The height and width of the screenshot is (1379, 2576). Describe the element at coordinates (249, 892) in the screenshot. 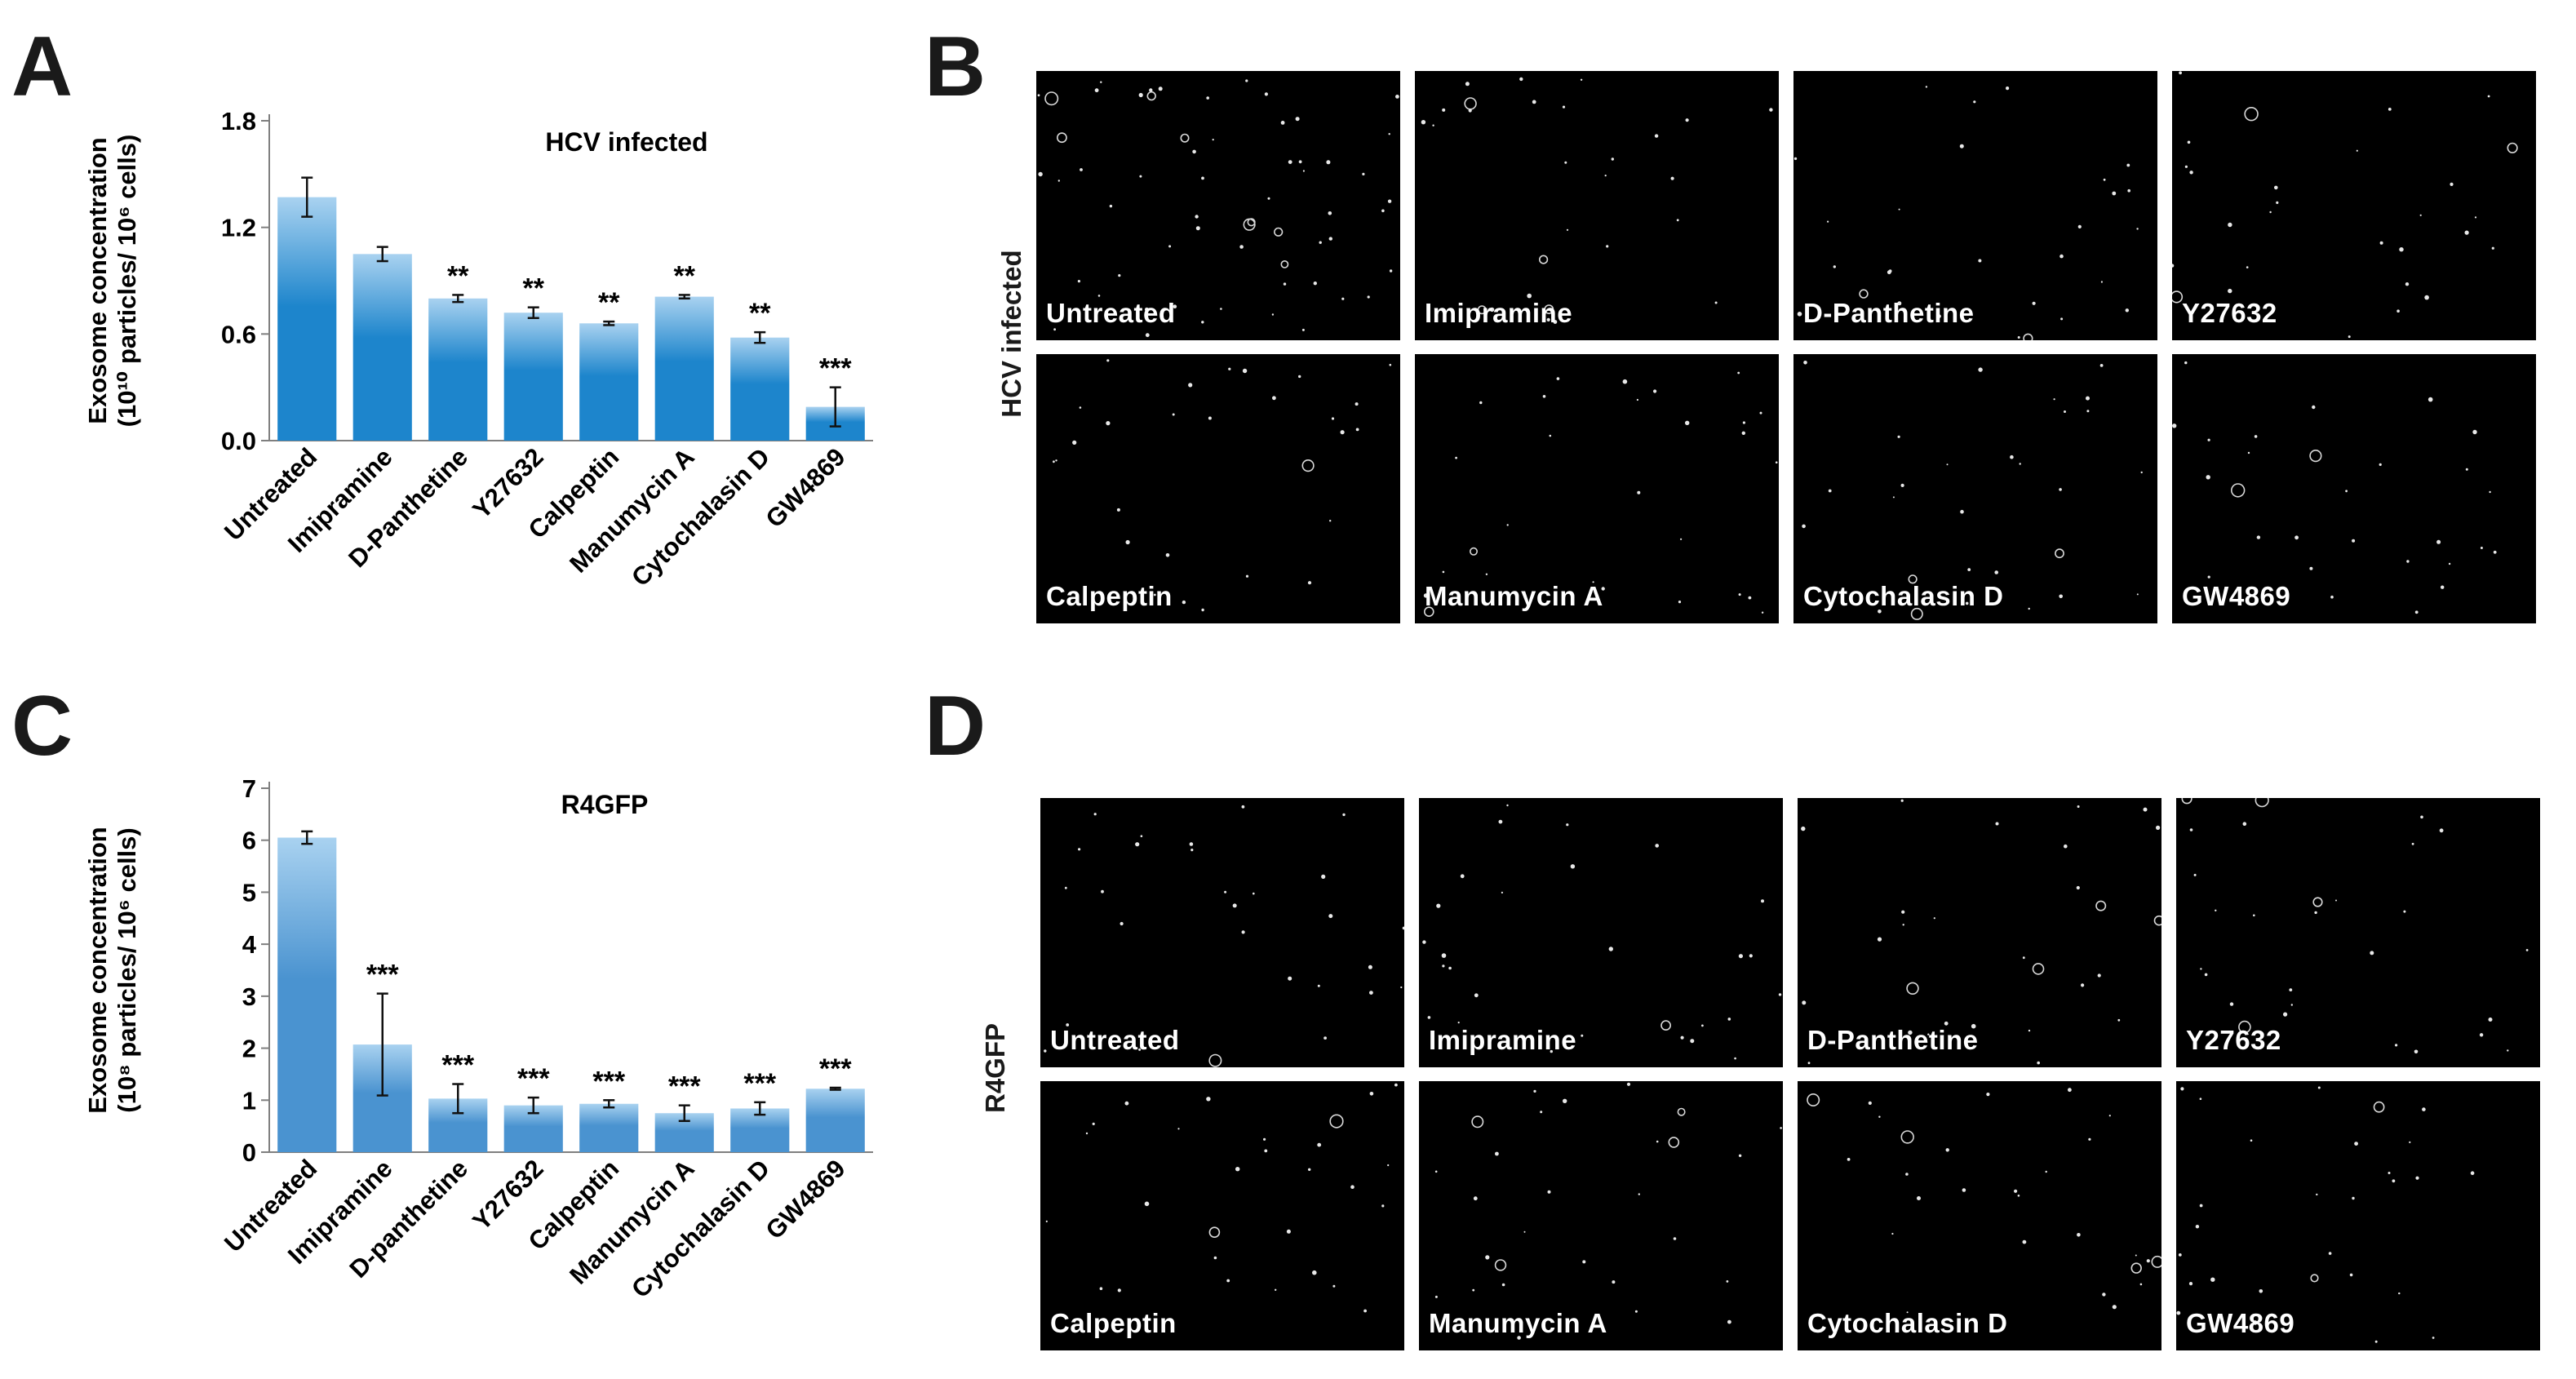

I see `y-tick-label: 5` at that location.